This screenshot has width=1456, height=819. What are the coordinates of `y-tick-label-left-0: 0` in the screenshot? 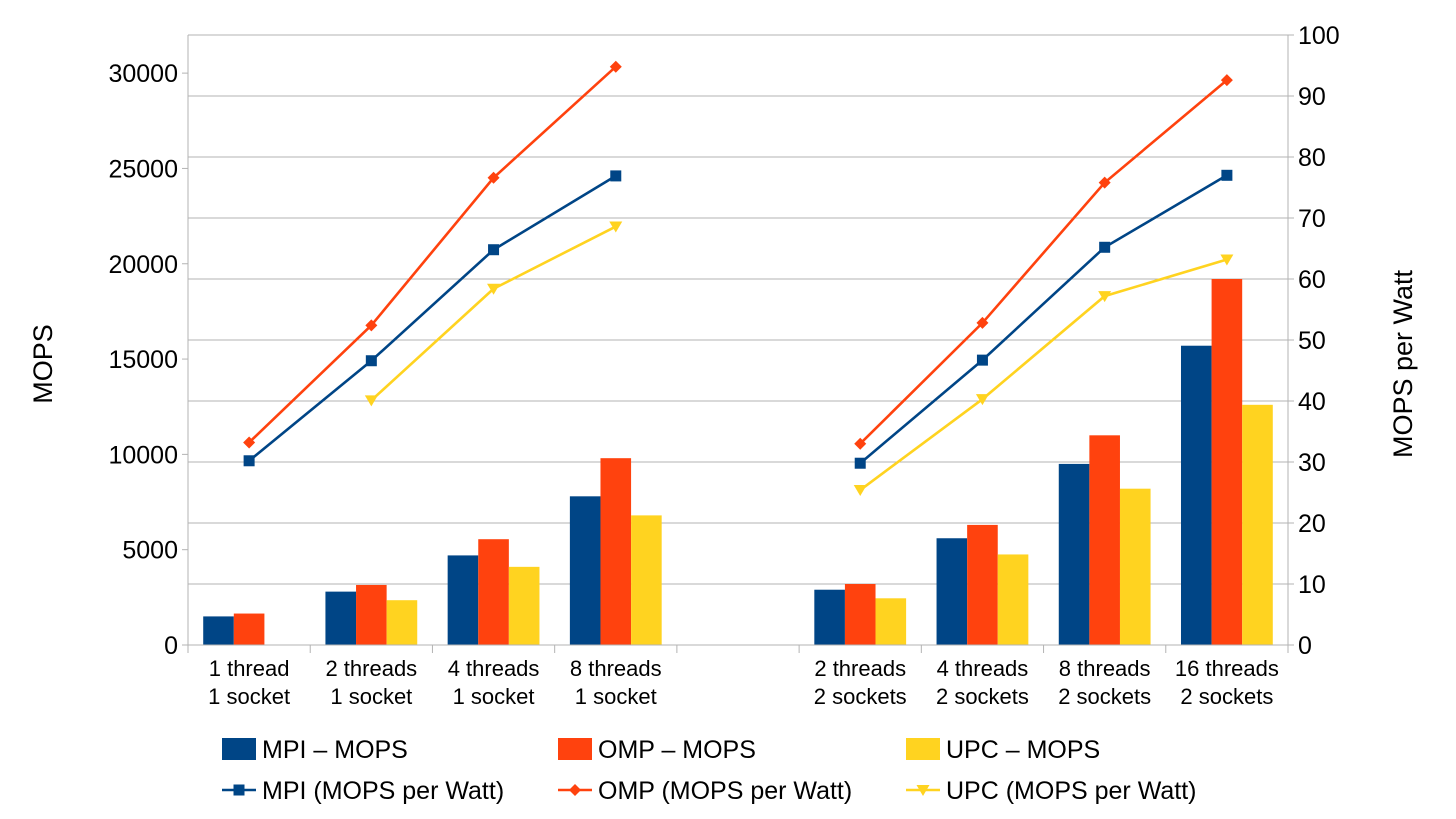 It's located at (171, 646).